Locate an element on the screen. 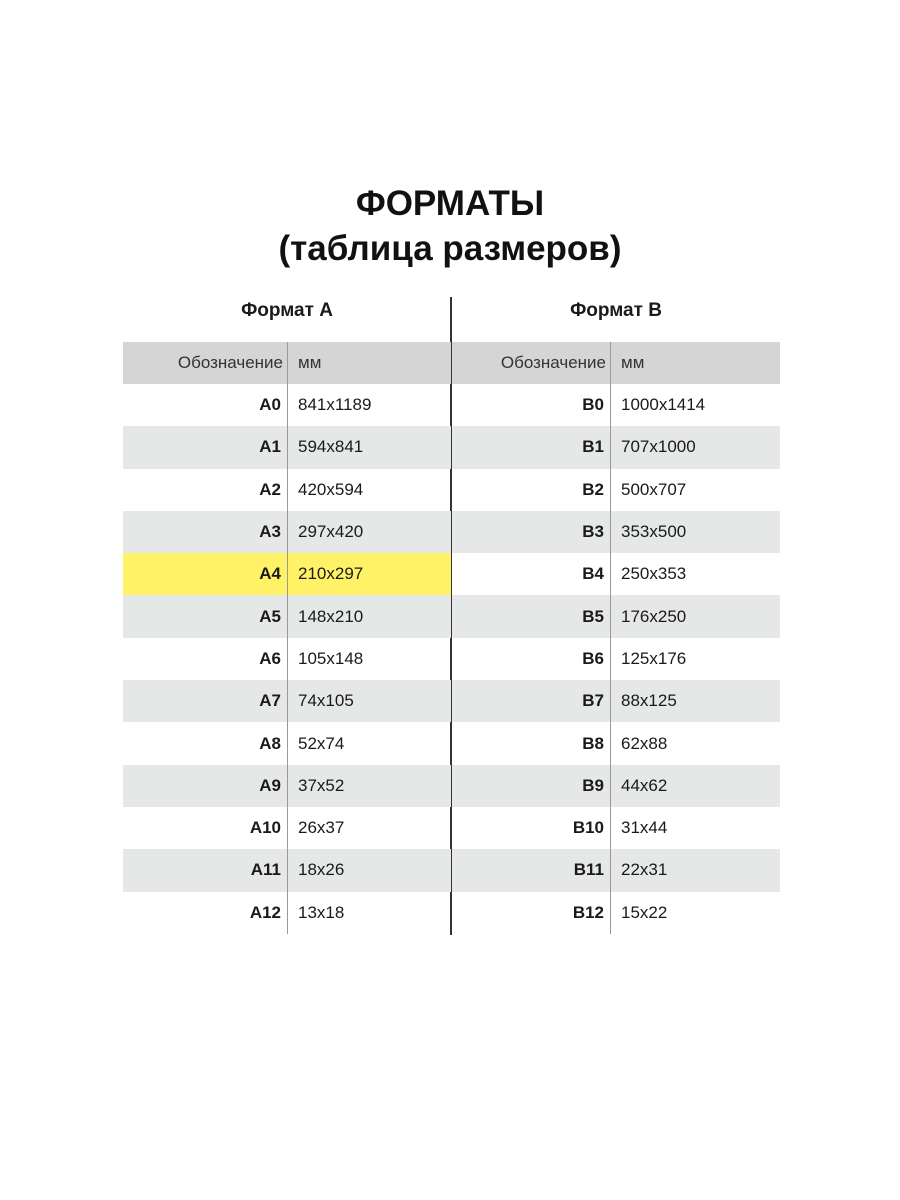 This screenshot has width=900, height=1200. table-row: A8 52x74 is located at coordinates (287, 743).